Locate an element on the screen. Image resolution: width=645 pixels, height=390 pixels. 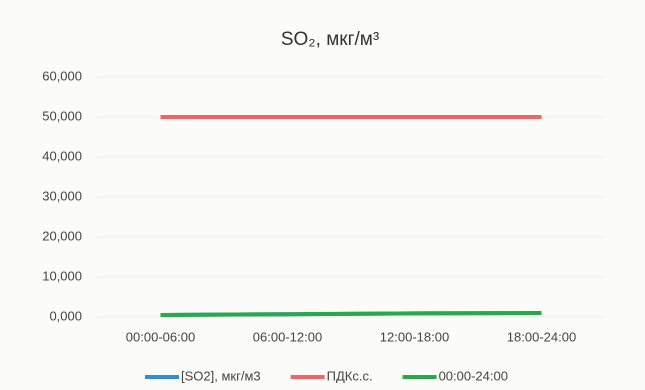
legend-label: 00:00-24:00 is located at coordinates (473, 375).